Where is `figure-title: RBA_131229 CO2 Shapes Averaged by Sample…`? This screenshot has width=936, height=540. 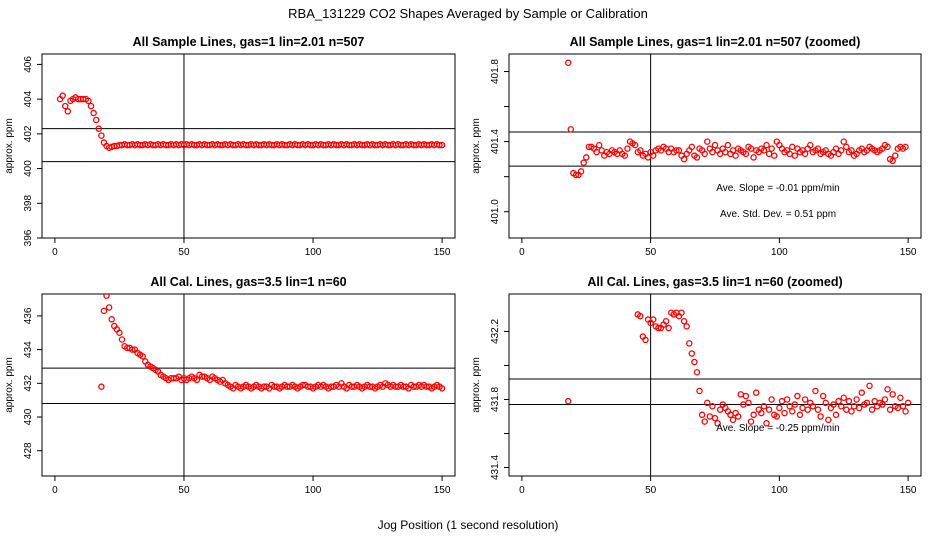
figure-title: RBA_131229 CO2 Shapes Averaged by Sample… is located at coordinates (468, 13).